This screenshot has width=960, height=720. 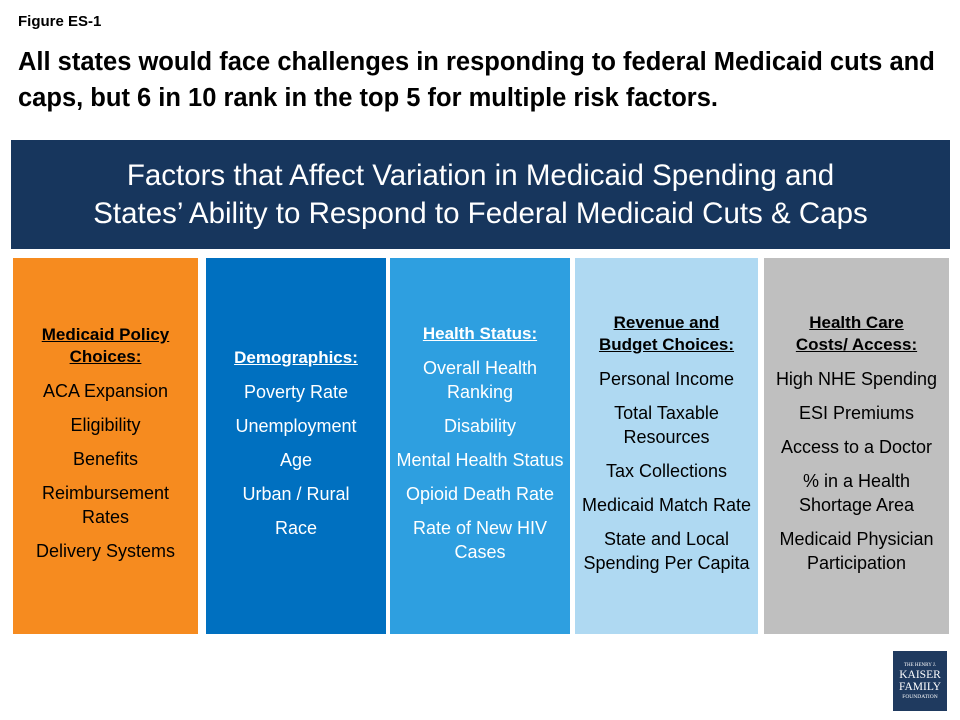 What do you see at coordinates (666, 551) in the screenshot?
I see `list-item: State and Local Spending Per Capita` at bounding box center [666, 551].